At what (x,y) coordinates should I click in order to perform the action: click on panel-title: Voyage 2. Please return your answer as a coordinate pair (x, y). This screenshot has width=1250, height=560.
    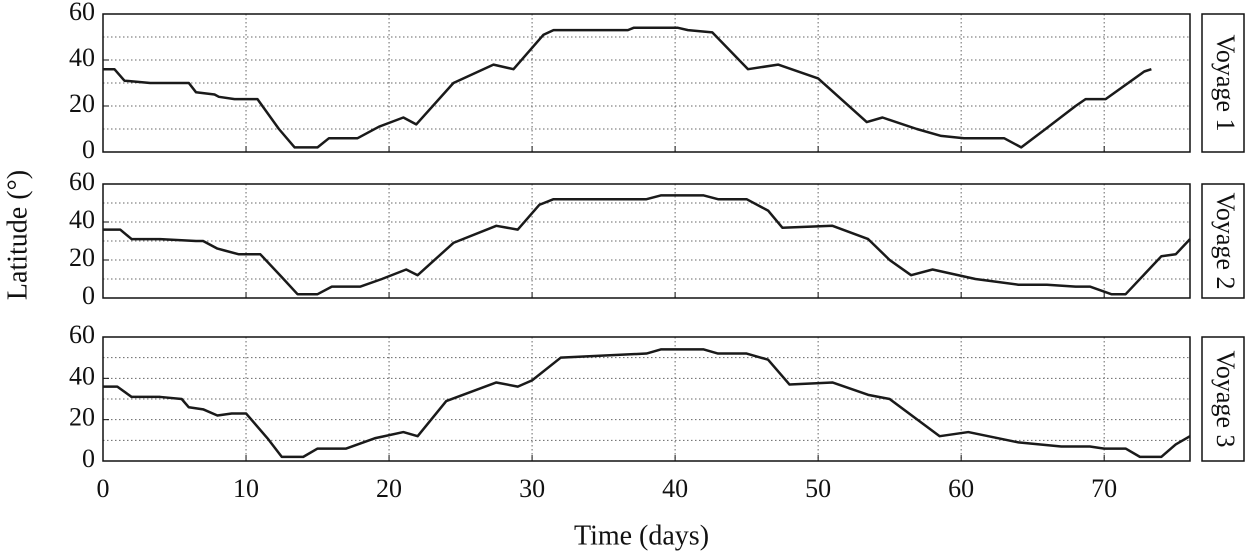
    Looking at the image, I should click on (1225, 240).